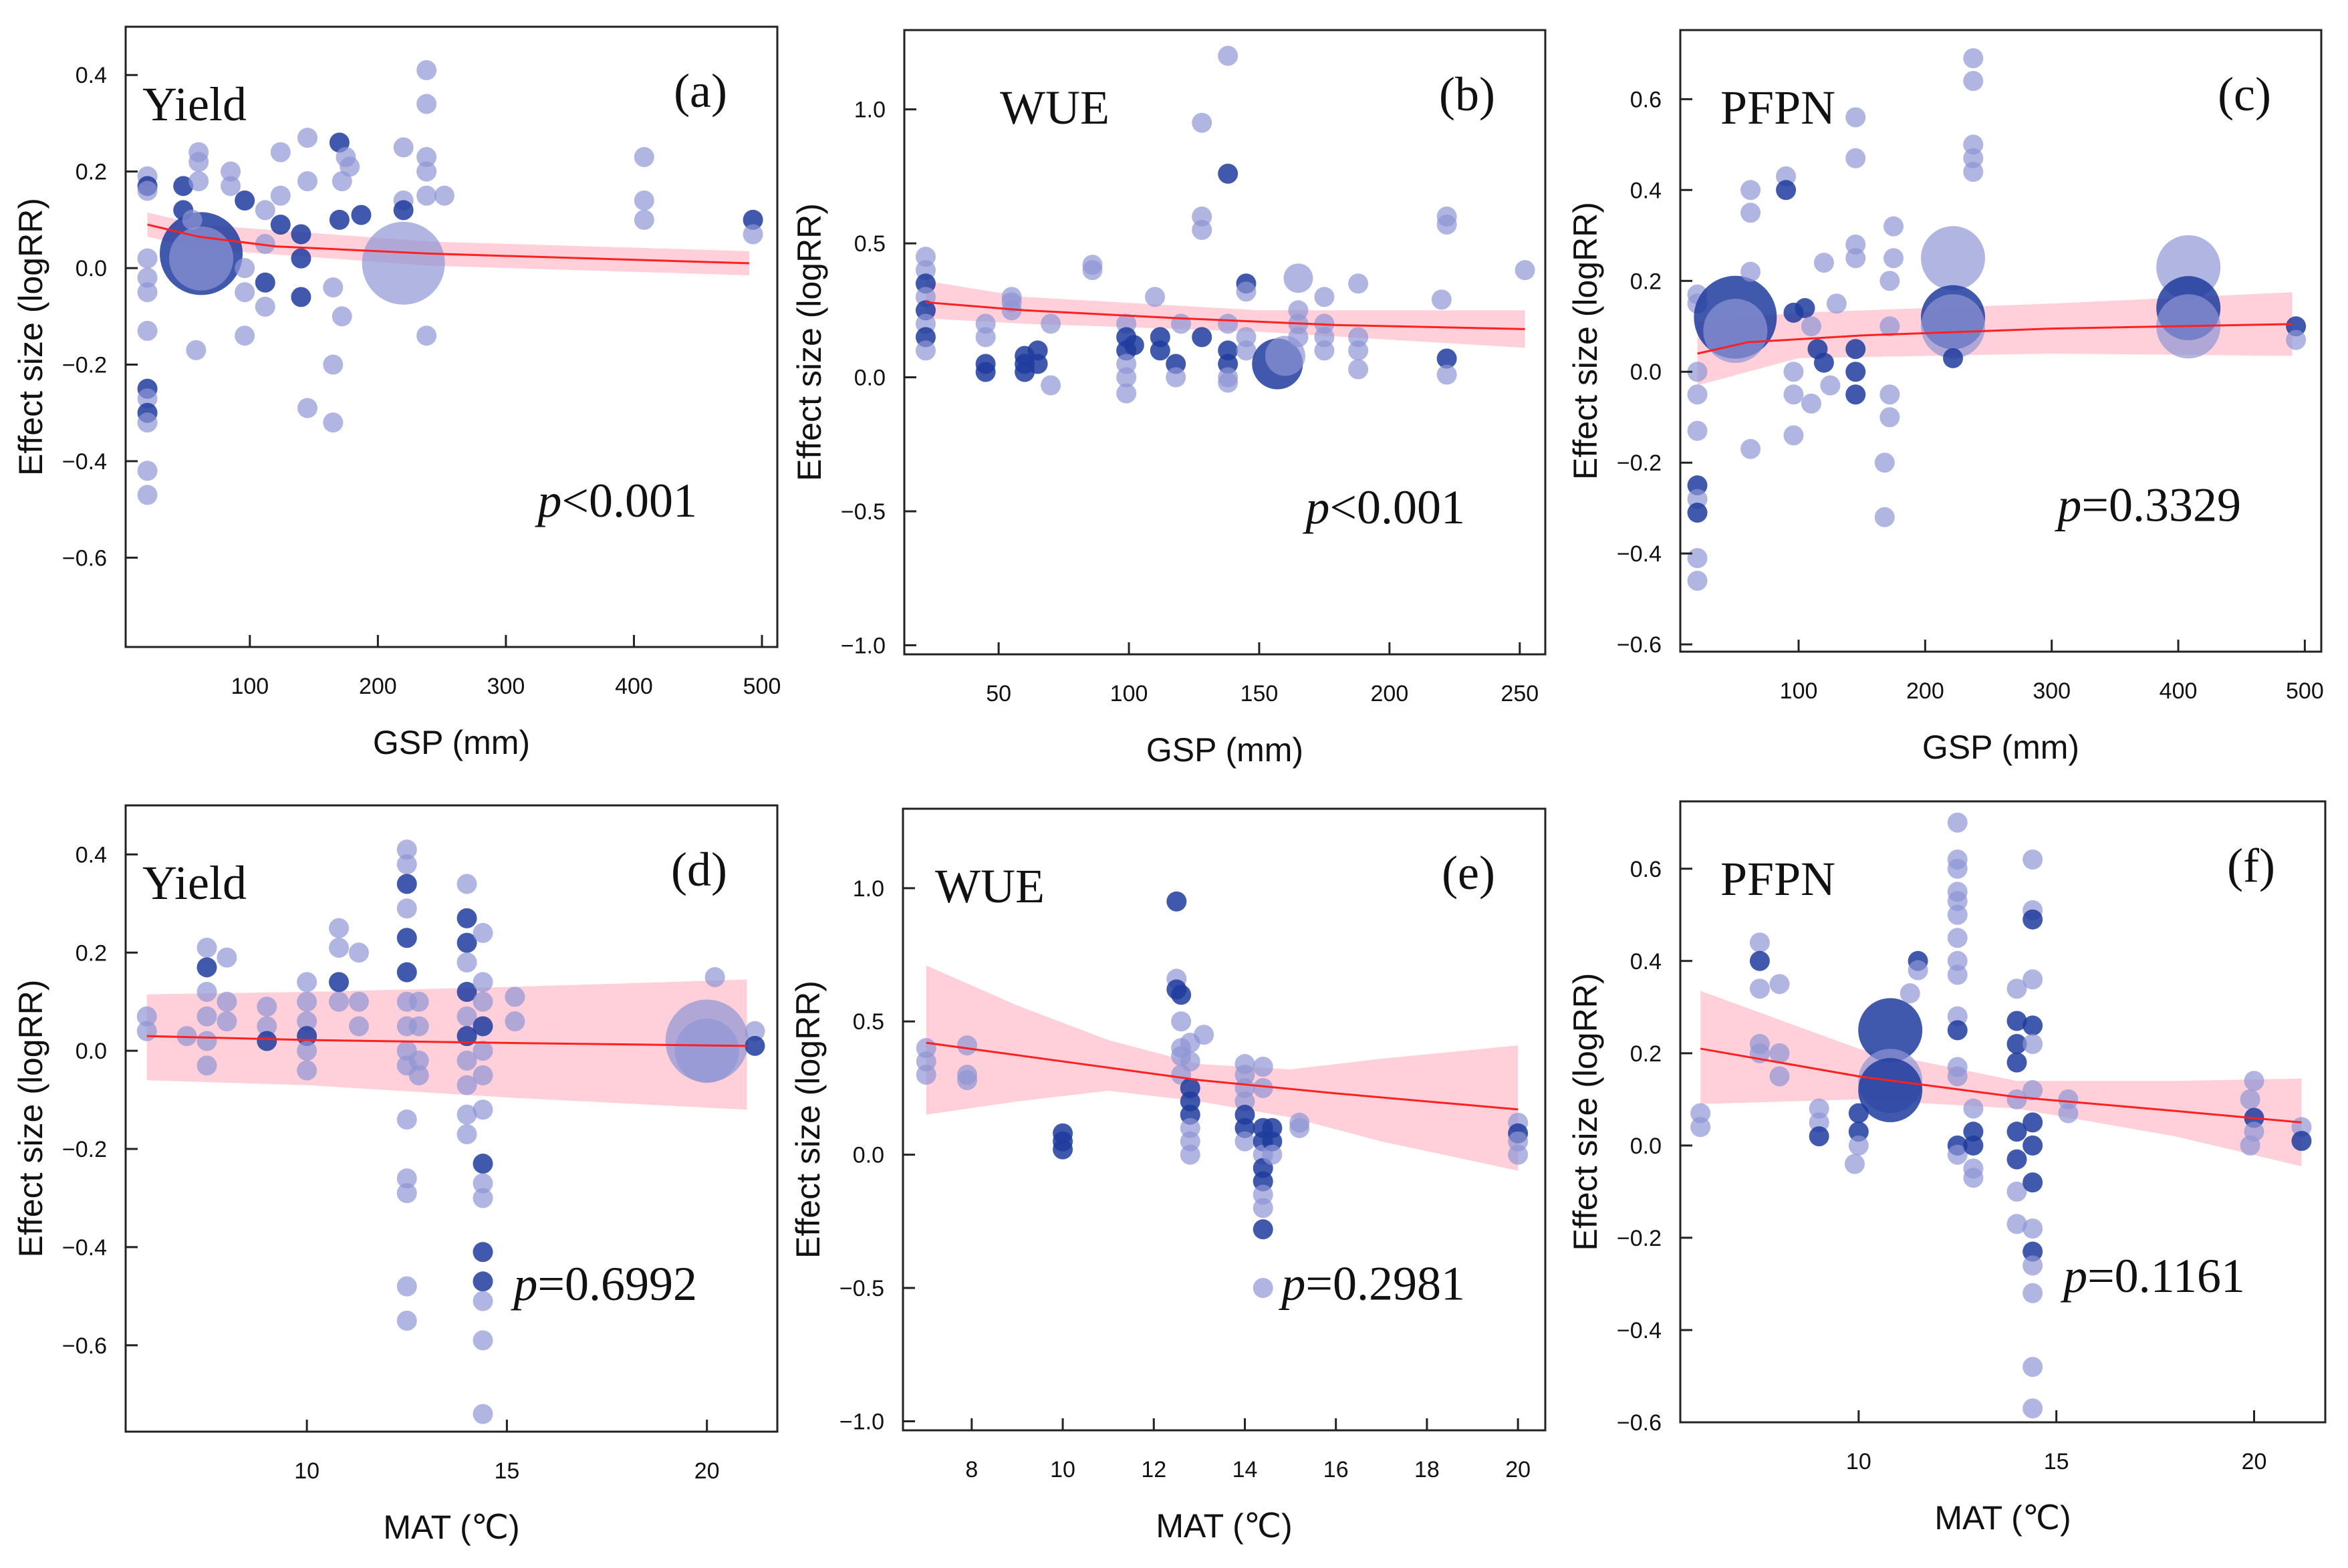  What do you see at coordinates (868, 1022) in the screenshot?
I see `y-tick-label: 0.5` at bounding box center [868, 1022].